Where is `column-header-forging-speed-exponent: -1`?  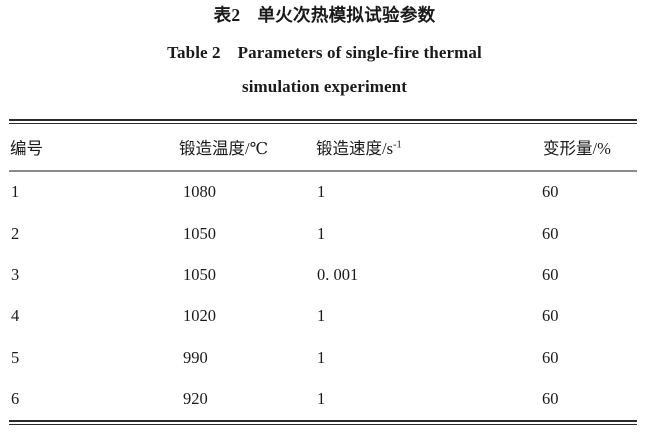
column-header-forging-speed-exponent: -1 is located at coordinates (397, 145).